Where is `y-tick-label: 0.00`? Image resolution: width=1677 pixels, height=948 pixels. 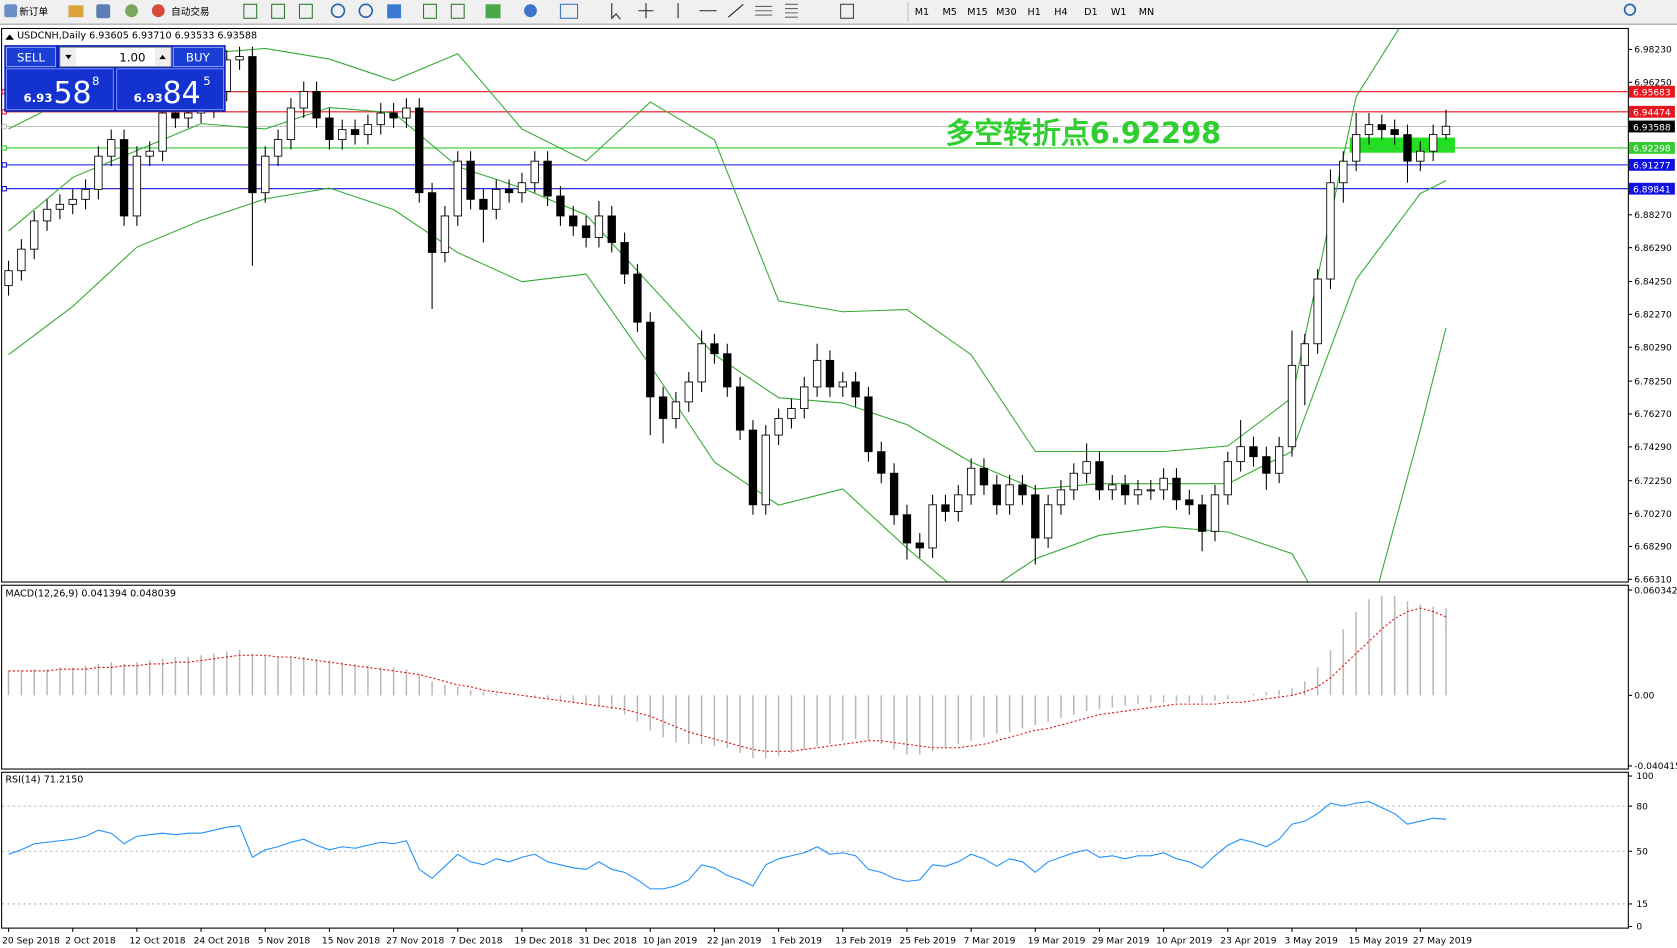 y-tick-label: 0.00 is located at coordinates (1644, 697).